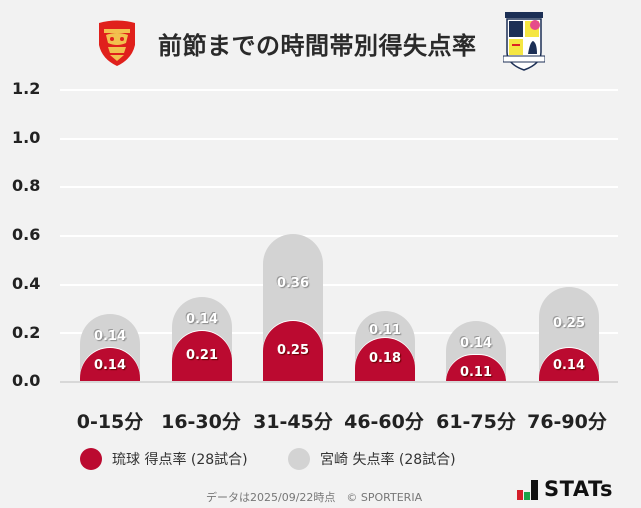 The height and width of the screenshot is (508, 641). What do you see at coordinates (26, 380) in the screenshot?
I see `y-tick-label: 0.0` at bounding box center [26, 380].